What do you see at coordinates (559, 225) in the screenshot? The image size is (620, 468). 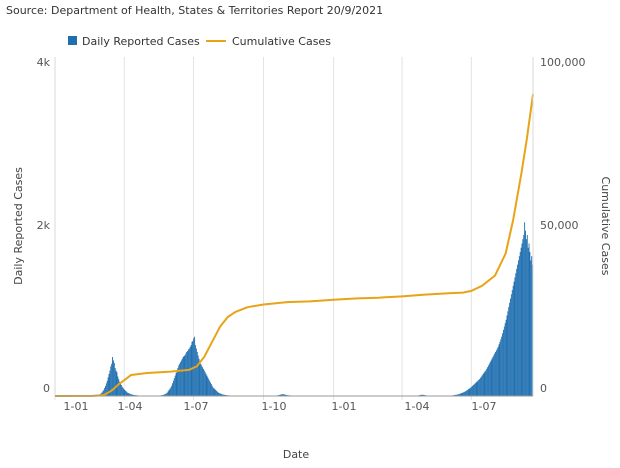 I see `right-tick-50000: 50,000` at bounding box center [559, 225].